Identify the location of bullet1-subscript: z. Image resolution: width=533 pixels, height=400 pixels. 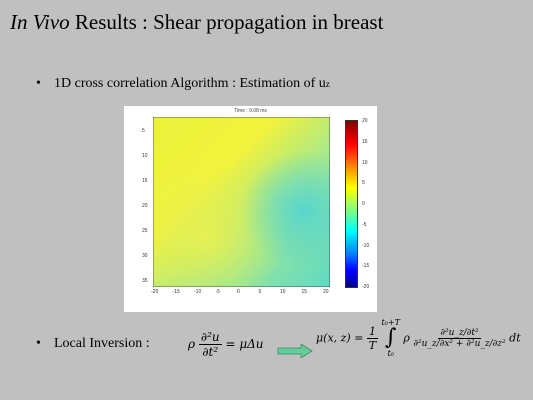
(327, 84).